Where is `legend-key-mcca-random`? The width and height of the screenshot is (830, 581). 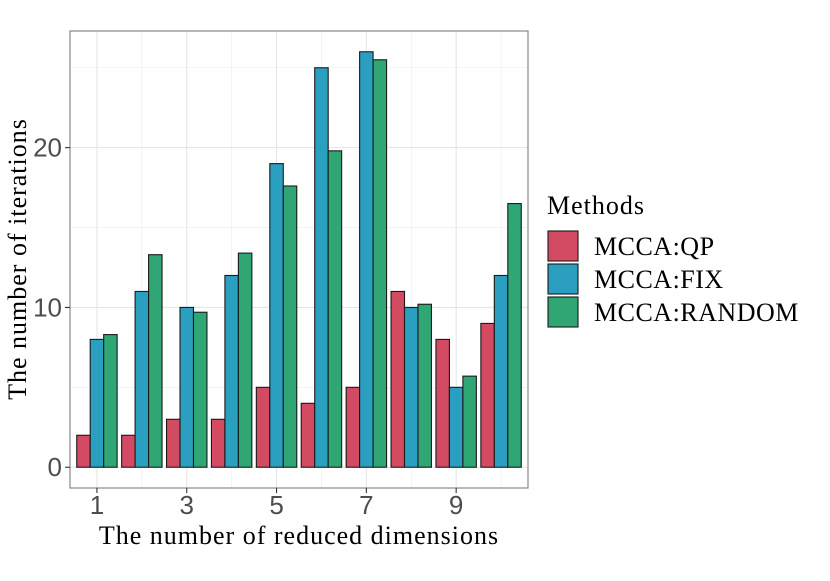
legend-key-mcca-random is located at coordinates (563, 312).